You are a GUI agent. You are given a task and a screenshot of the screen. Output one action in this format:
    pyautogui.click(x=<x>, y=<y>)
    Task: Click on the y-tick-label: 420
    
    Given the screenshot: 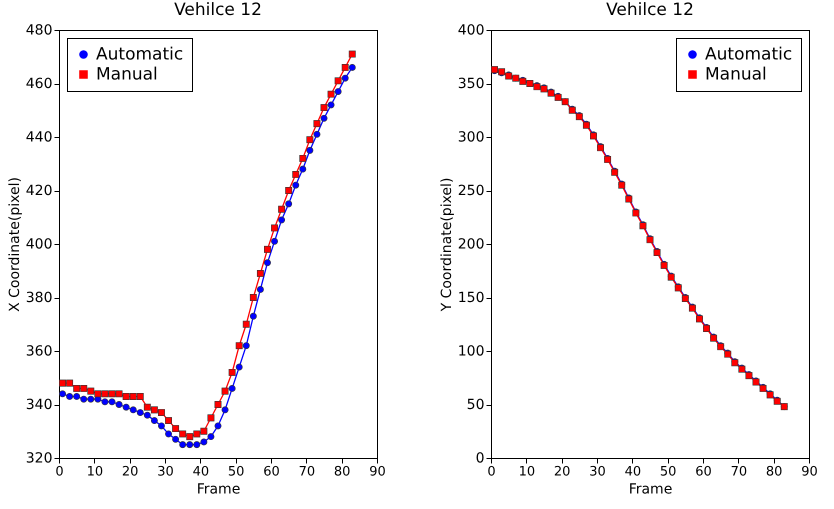 What is the action you would take?
    pyautogui.click(x=39, y=191)
    